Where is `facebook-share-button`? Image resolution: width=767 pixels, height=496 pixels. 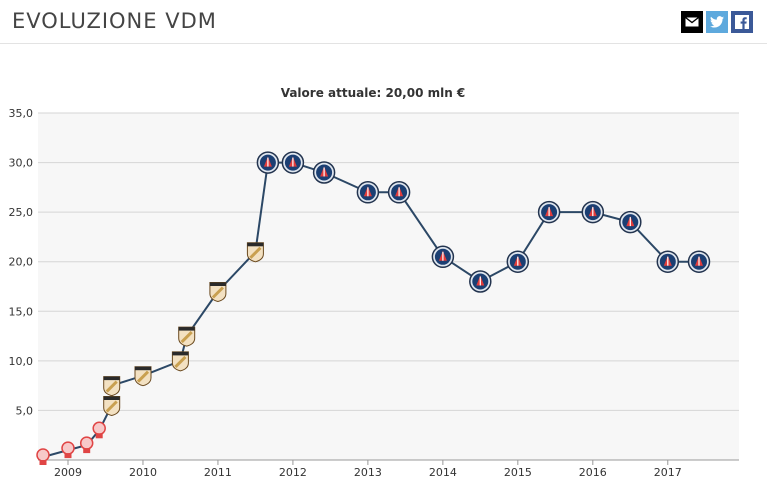
facebook-share-button is located at coordinates (742, 22).